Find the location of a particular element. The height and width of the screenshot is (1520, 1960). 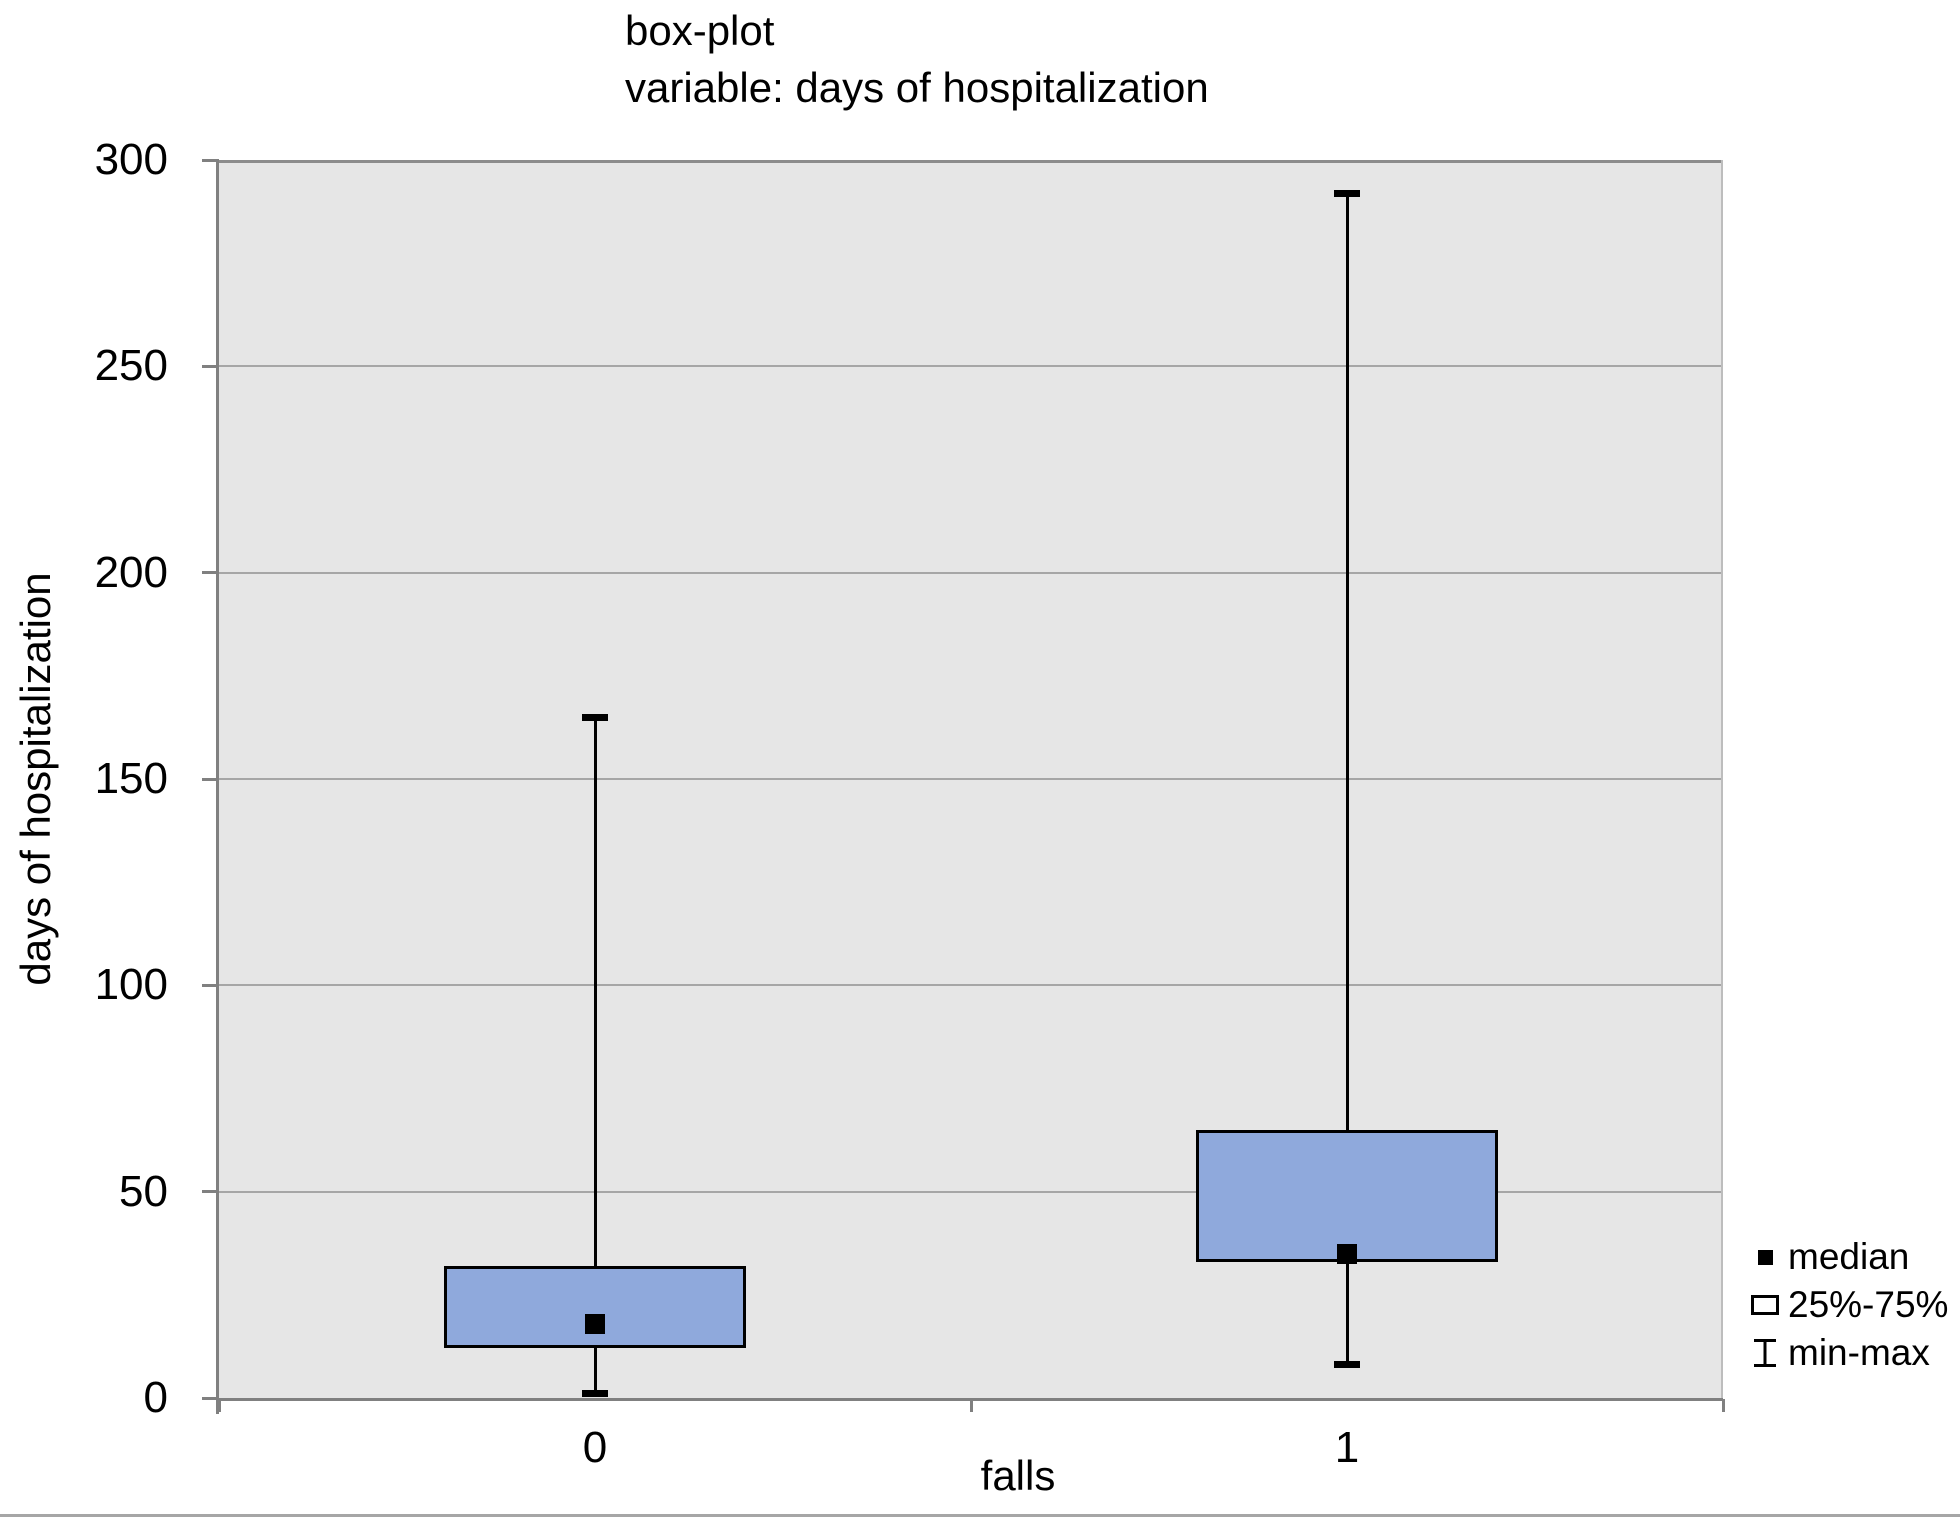

legend-label: median is located at coordinates (1849, 1256).